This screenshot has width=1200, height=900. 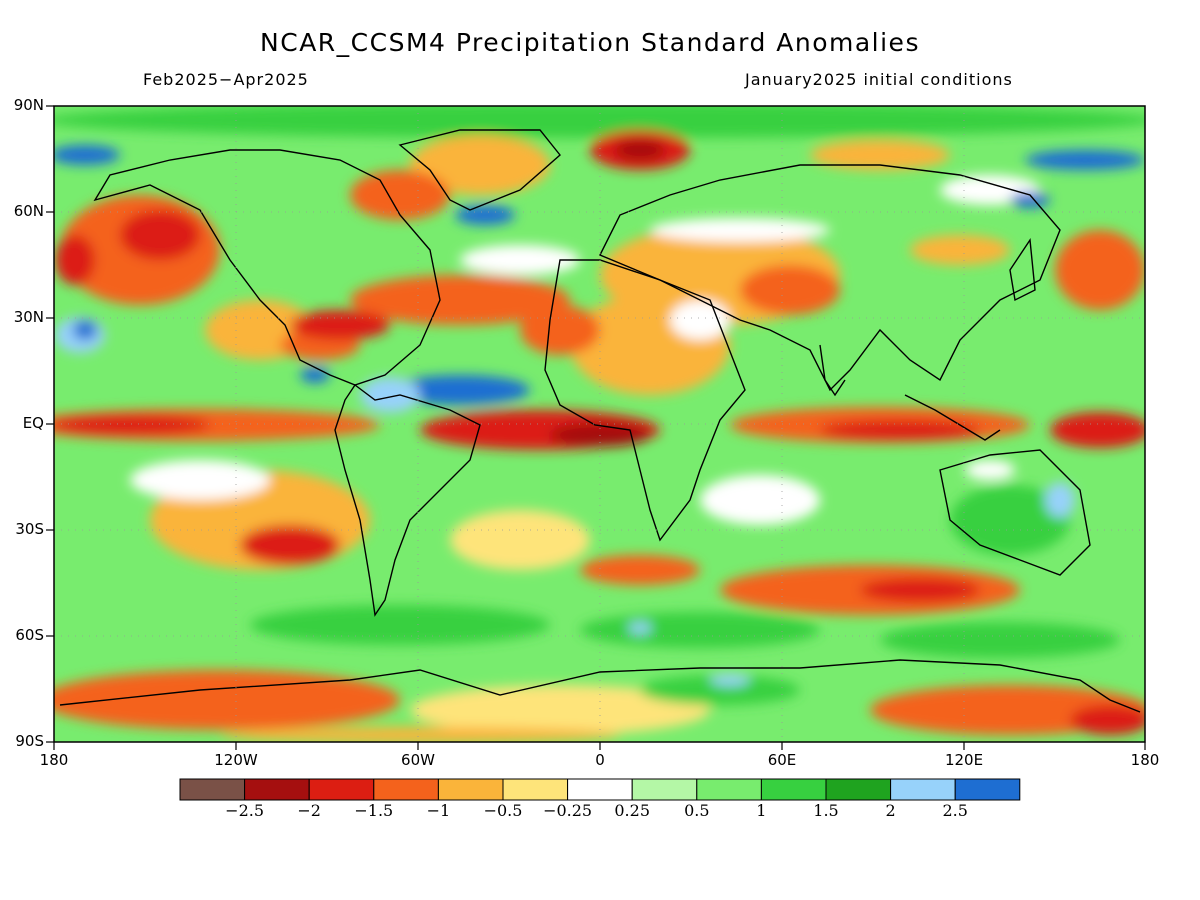 I want to click on lon-label-120e: 120E, so click(x=964, y=760).